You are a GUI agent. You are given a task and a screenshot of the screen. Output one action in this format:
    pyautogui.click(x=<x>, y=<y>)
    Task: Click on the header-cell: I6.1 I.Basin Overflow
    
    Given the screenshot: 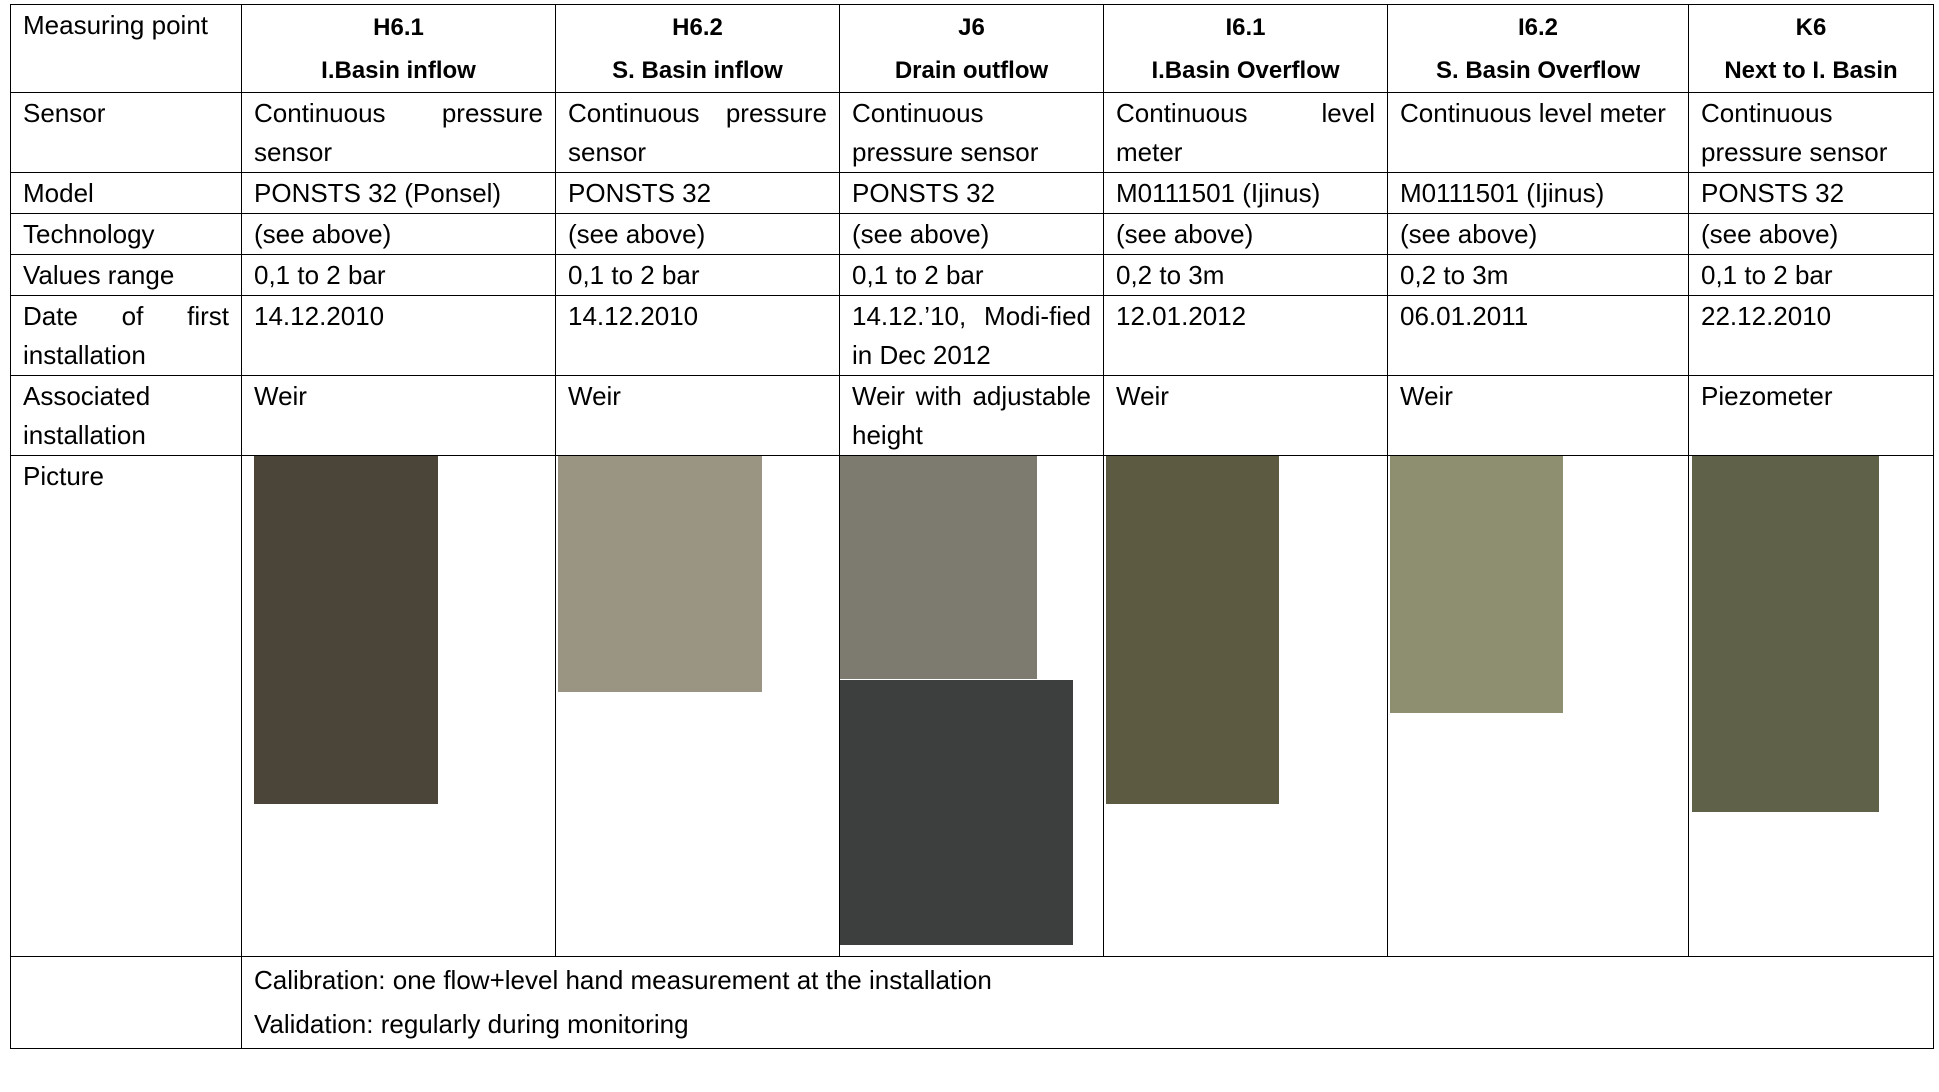 What is the action you would take?
    pyautogui.click(x=1245, y=48)
    